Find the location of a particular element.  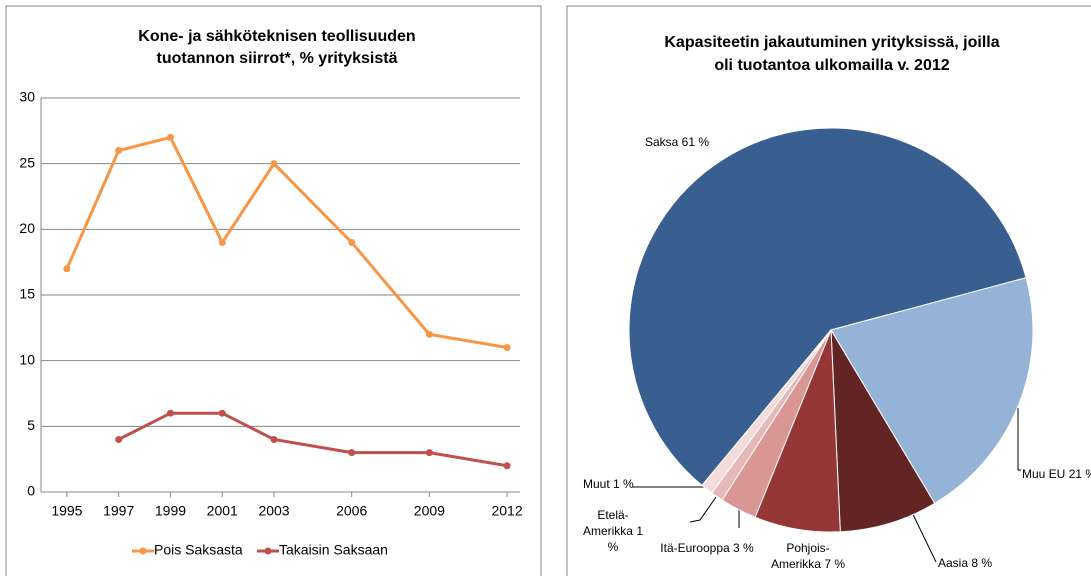

slice-value: 7 % is located at coordinates (835, 564).